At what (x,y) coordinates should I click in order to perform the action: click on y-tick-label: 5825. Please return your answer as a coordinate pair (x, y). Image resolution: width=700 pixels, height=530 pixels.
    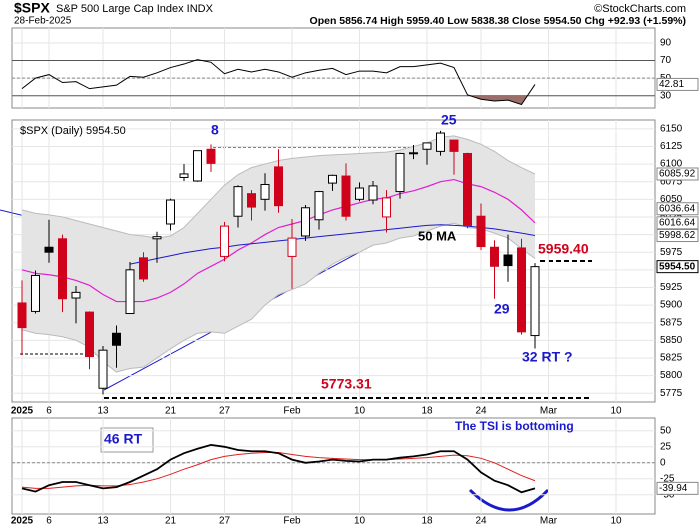
    Looking at the image, I should click on (671, 358).